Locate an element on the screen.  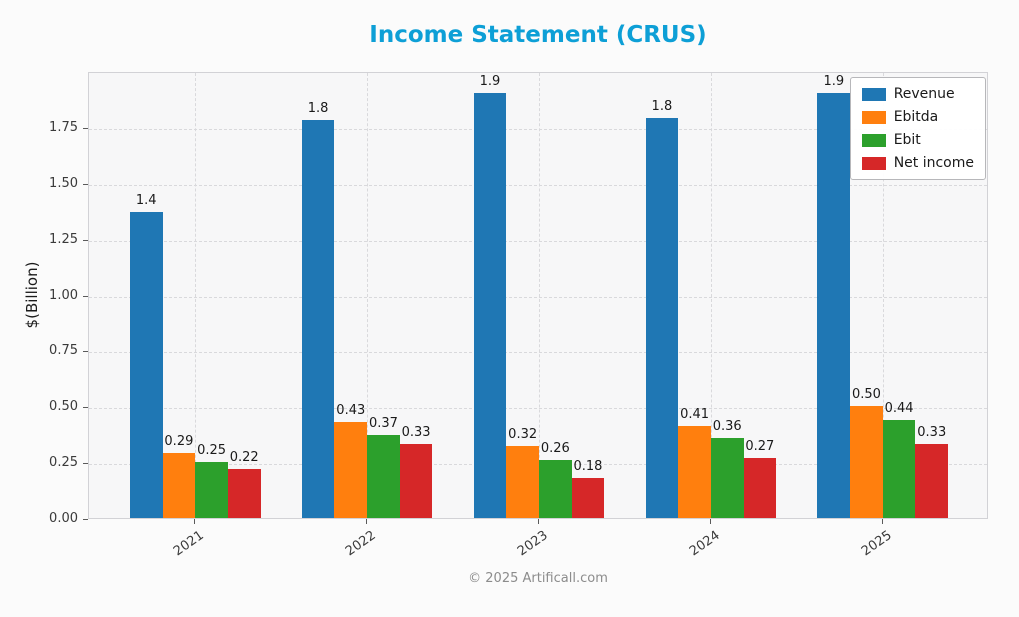
bar-value-label: 0.41 is located at coordinates (695, 415).